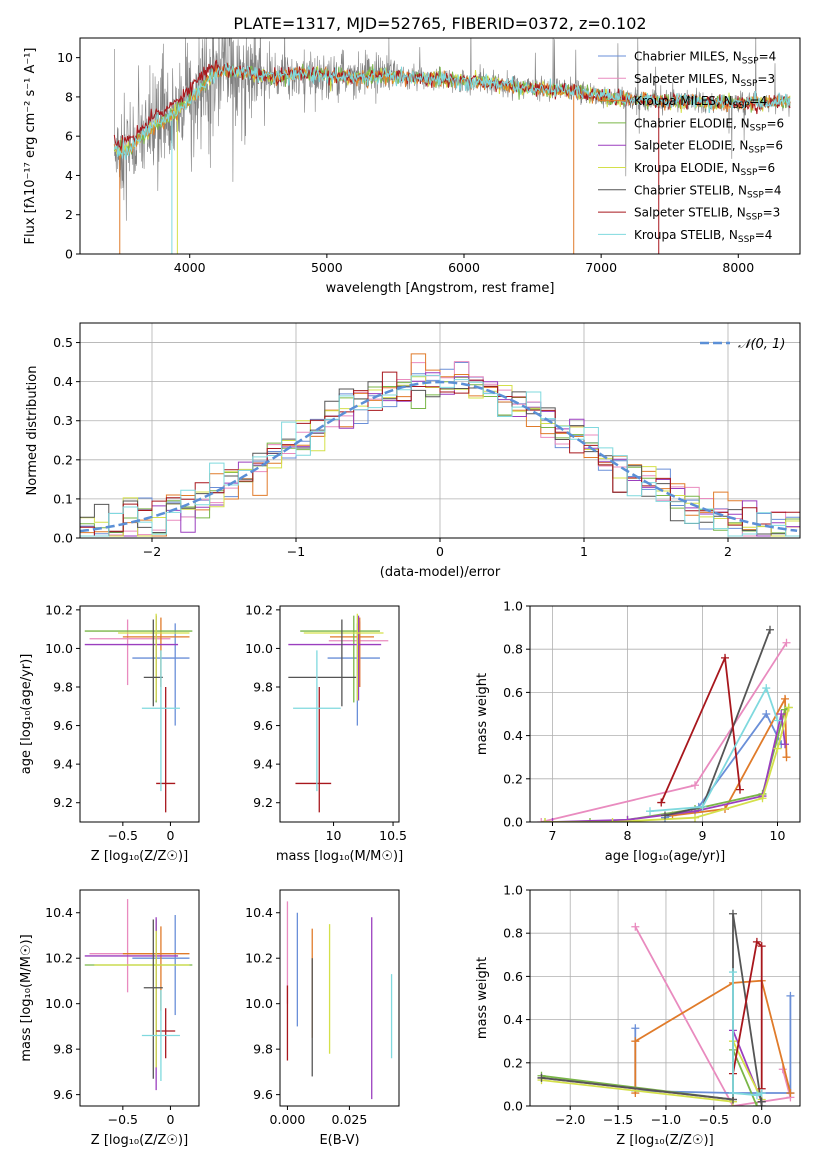  I want to click on weight_vs_age-lines, so click(665, 723).